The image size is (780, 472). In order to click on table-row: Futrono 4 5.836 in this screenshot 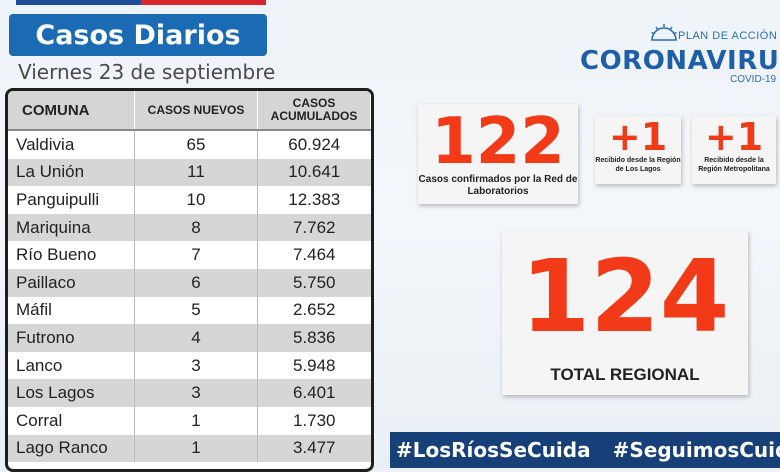, I will do `click(189, 338)`.